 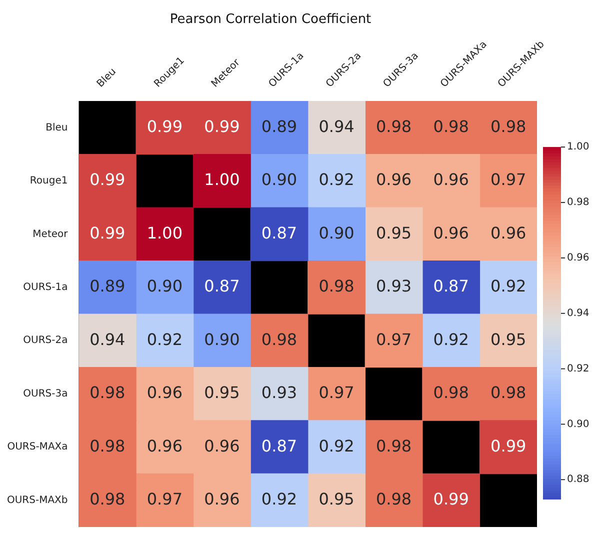 I want to click on color-bar-label: 0.96, so click(x=578, y=258).